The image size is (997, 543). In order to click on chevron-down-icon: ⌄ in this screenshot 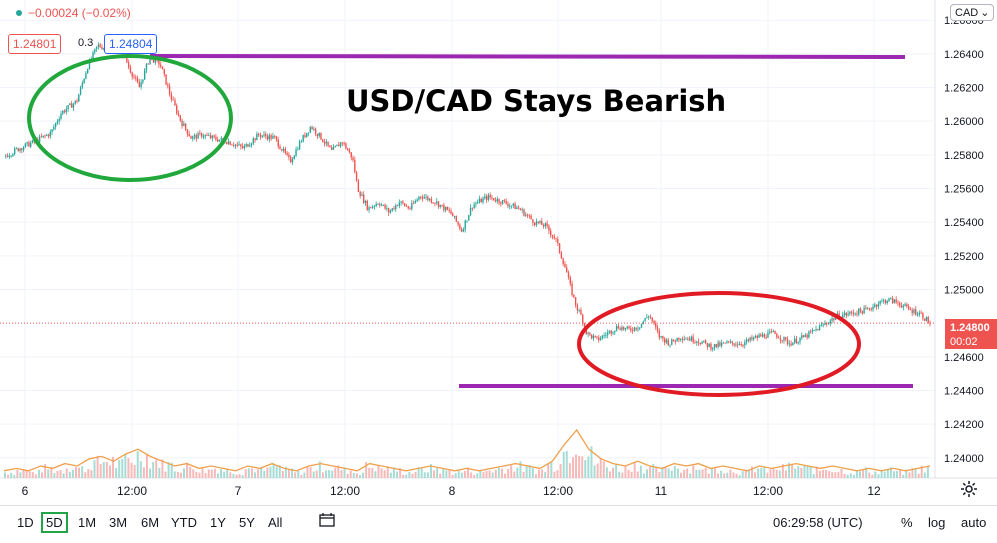, I will do `click(985, 13)`.